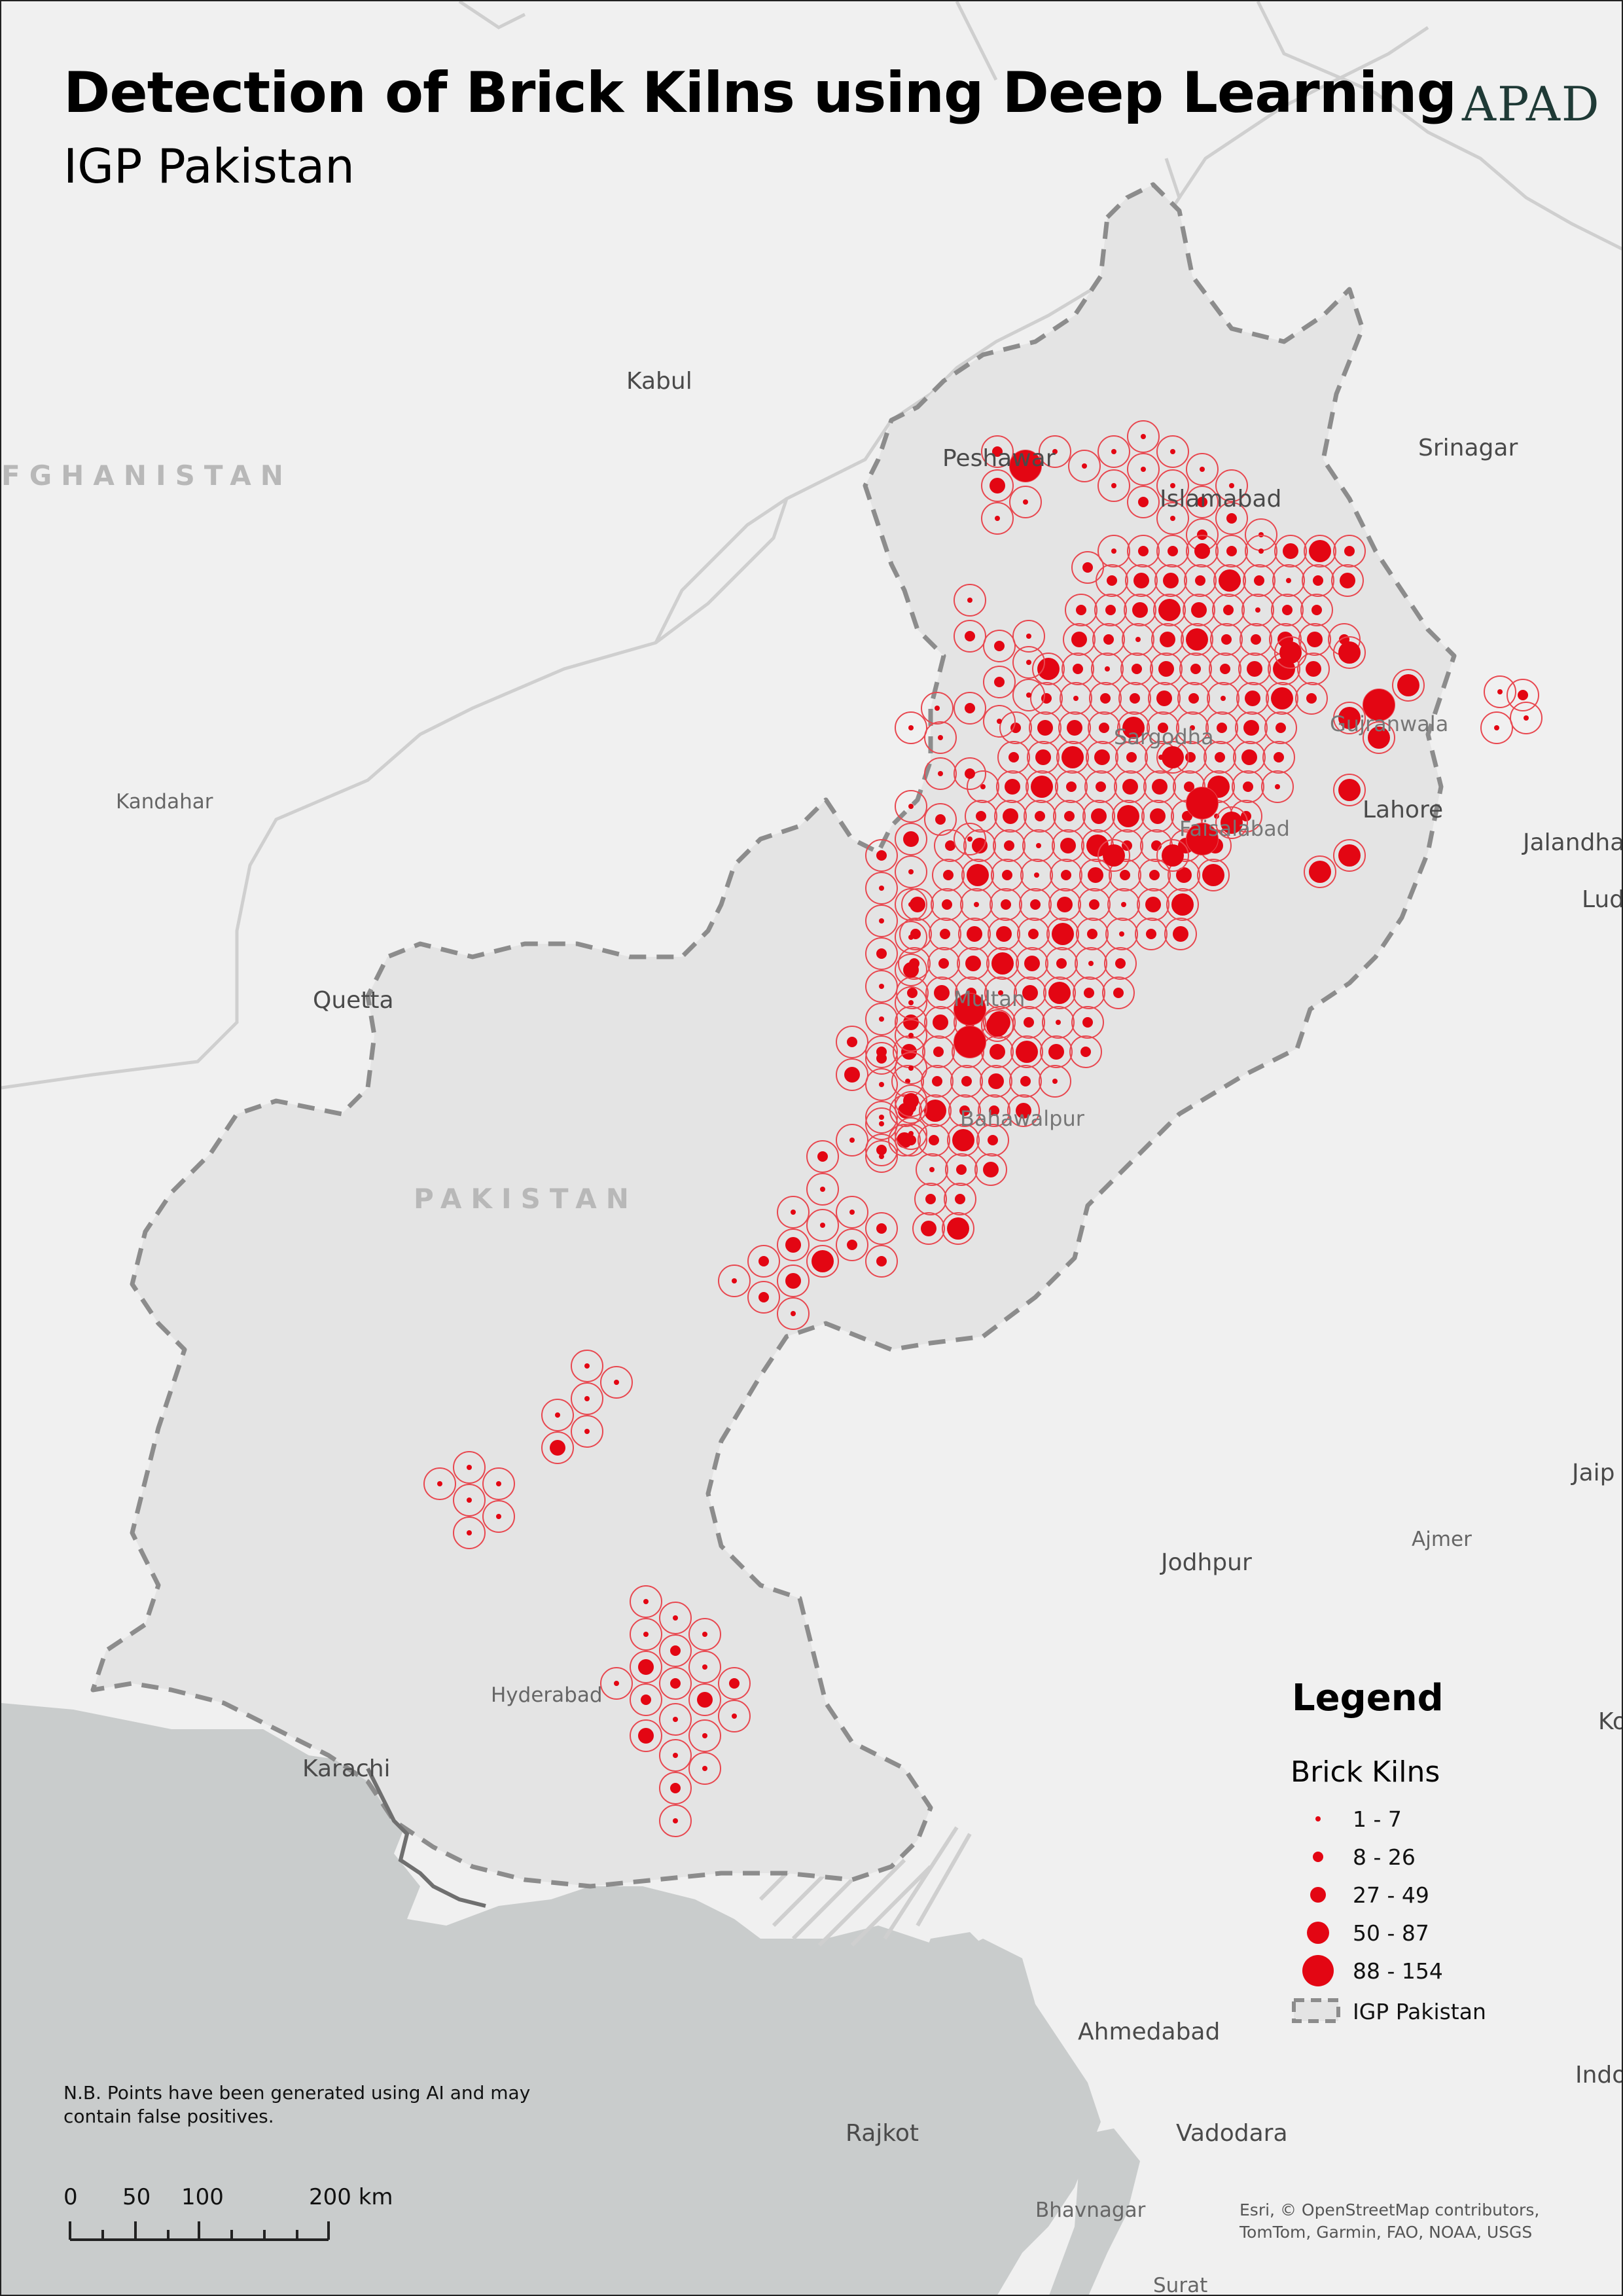 The height and width of the screenshot is (2296, 1623). Describe the element at coordinates (1206, 1562) in the screenshot. I see `place-jodhpur: Jodhpur` at that location.